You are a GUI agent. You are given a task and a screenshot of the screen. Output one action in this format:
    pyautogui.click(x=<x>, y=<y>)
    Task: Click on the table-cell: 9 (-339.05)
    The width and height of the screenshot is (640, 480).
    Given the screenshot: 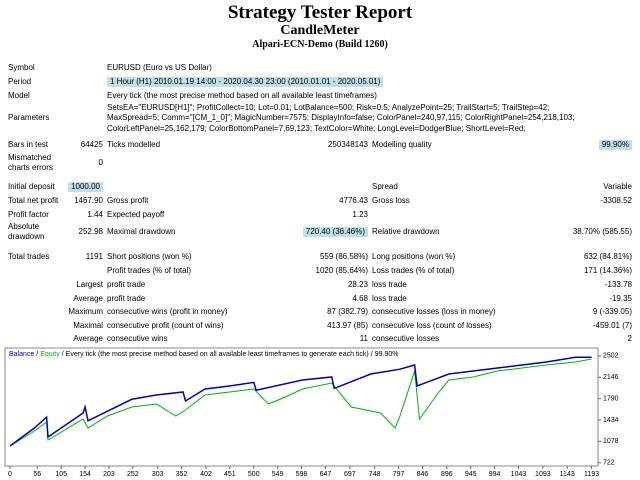 What is the action you would take?
    pyautogui.click(x=612, y=311)
    